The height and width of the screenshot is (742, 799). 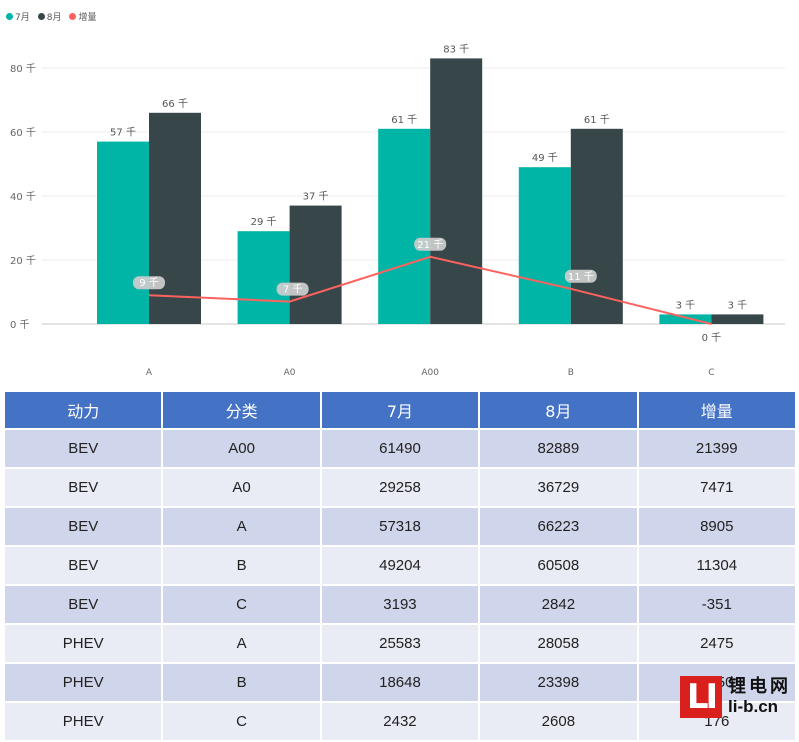 What do you see at coordinates (545, 158) in the screenshot?
I see `bar-data-label: 49 千` at bounding box center [545, 158].